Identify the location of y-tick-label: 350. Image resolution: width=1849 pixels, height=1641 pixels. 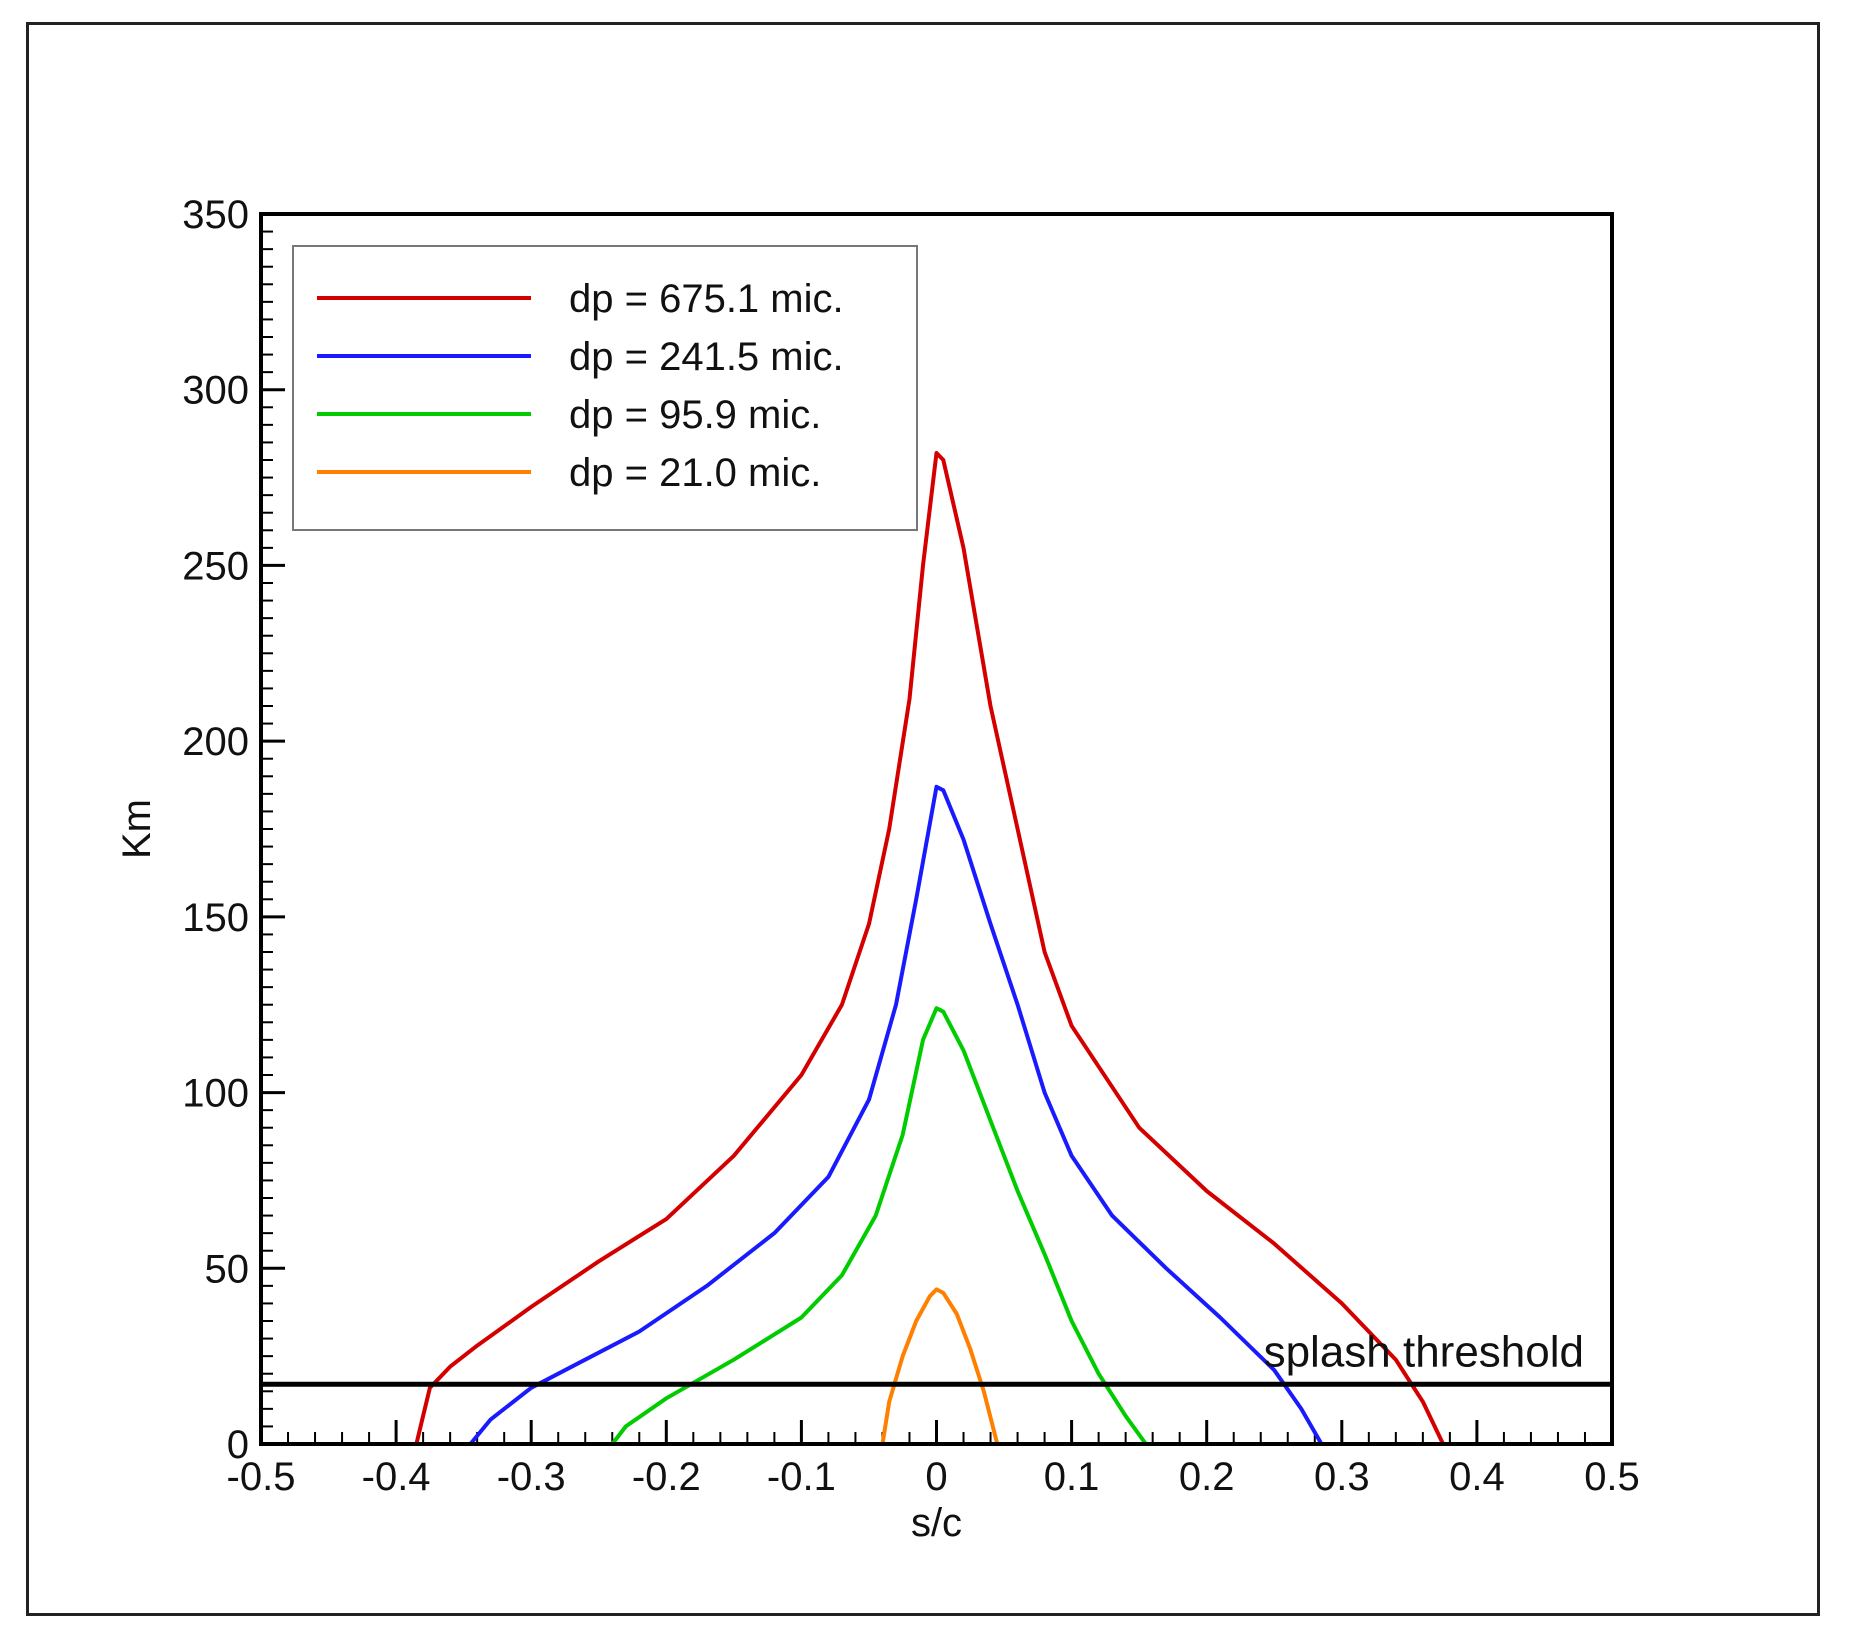
(215, 215).